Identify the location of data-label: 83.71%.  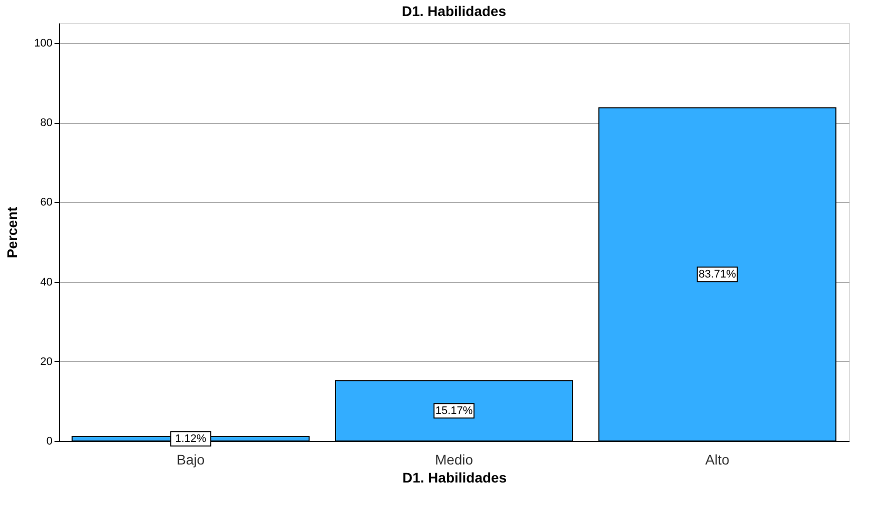
(717, 274).